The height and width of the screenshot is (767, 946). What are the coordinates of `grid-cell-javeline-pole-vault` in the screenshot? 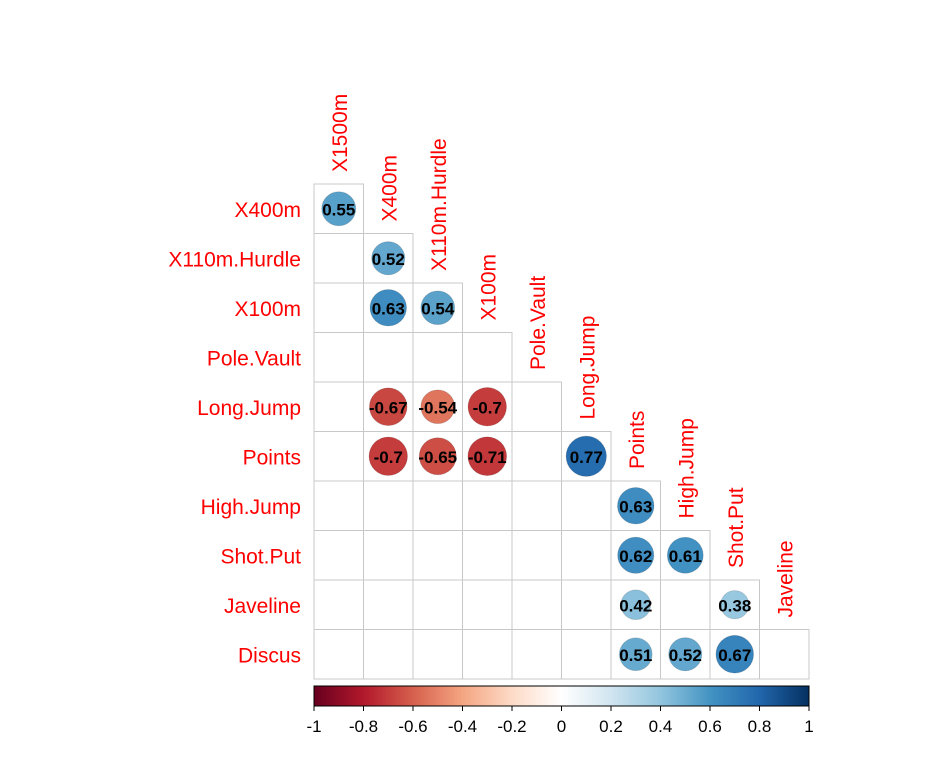 It's located at (536, 604).